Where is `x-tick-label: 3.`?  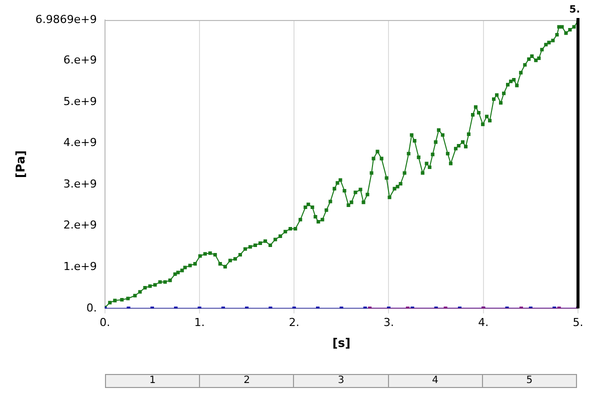 x-tick-label: 3. is located at coordinates (389, 322).